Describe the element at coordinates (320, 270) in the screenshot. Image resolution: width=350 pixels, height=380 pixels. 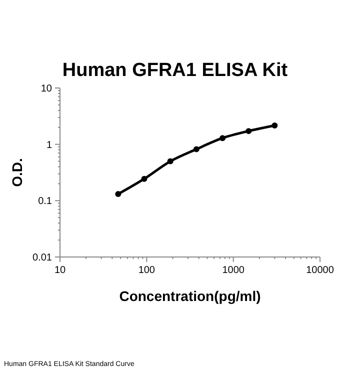
I see `x-tick-label: 10000` at that location.